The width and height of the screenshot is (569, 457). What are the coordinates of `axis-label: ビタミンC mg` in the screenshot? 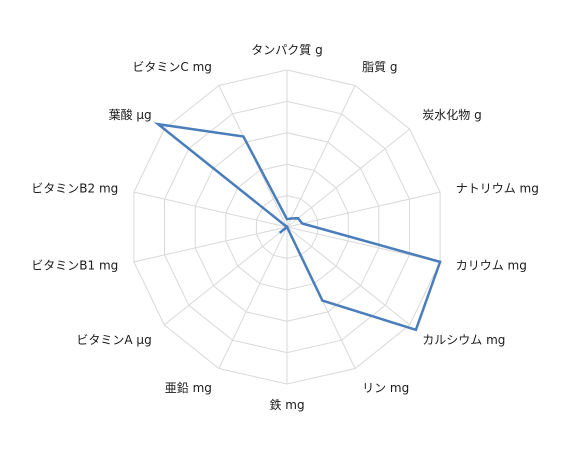 It's located at (172, 67).